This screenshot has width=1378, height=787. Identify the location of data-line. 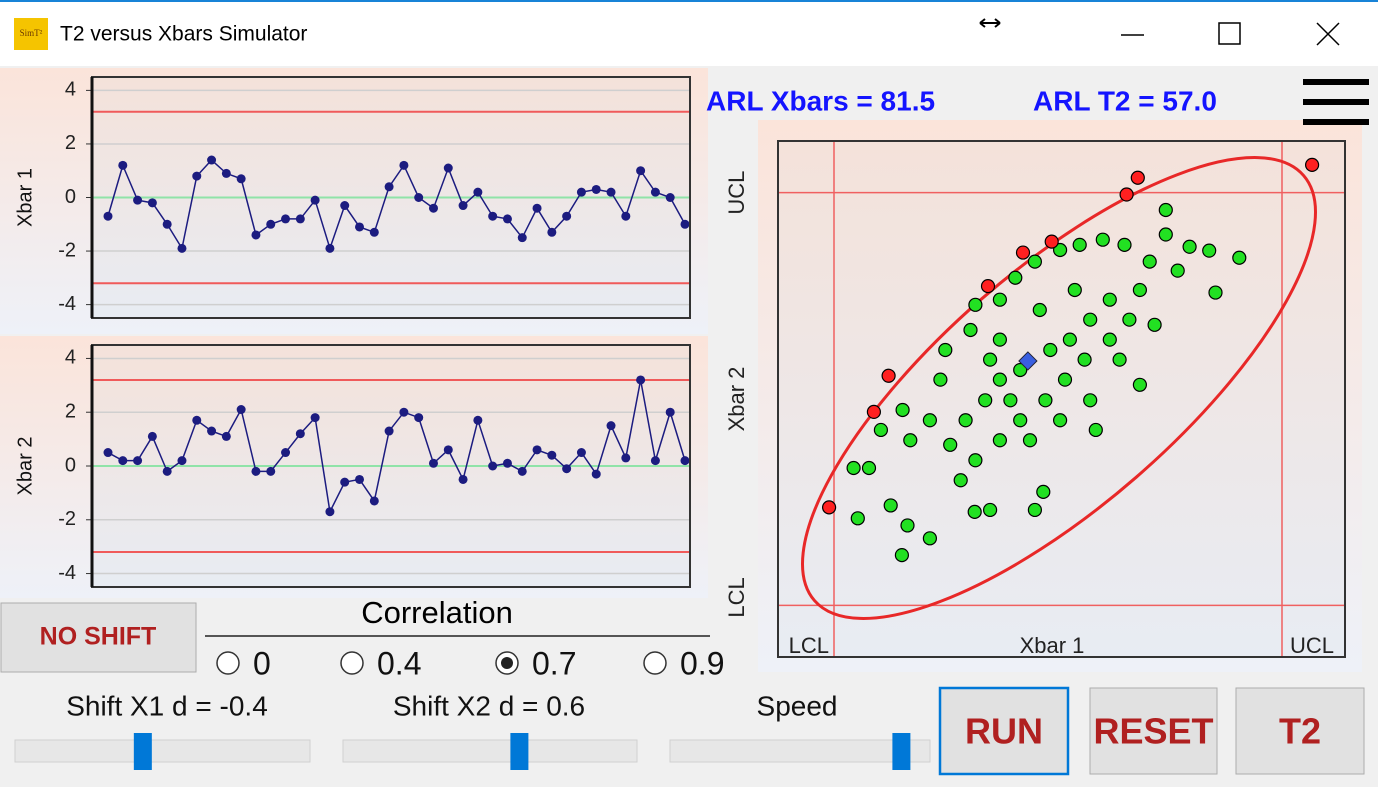
(396, 447).